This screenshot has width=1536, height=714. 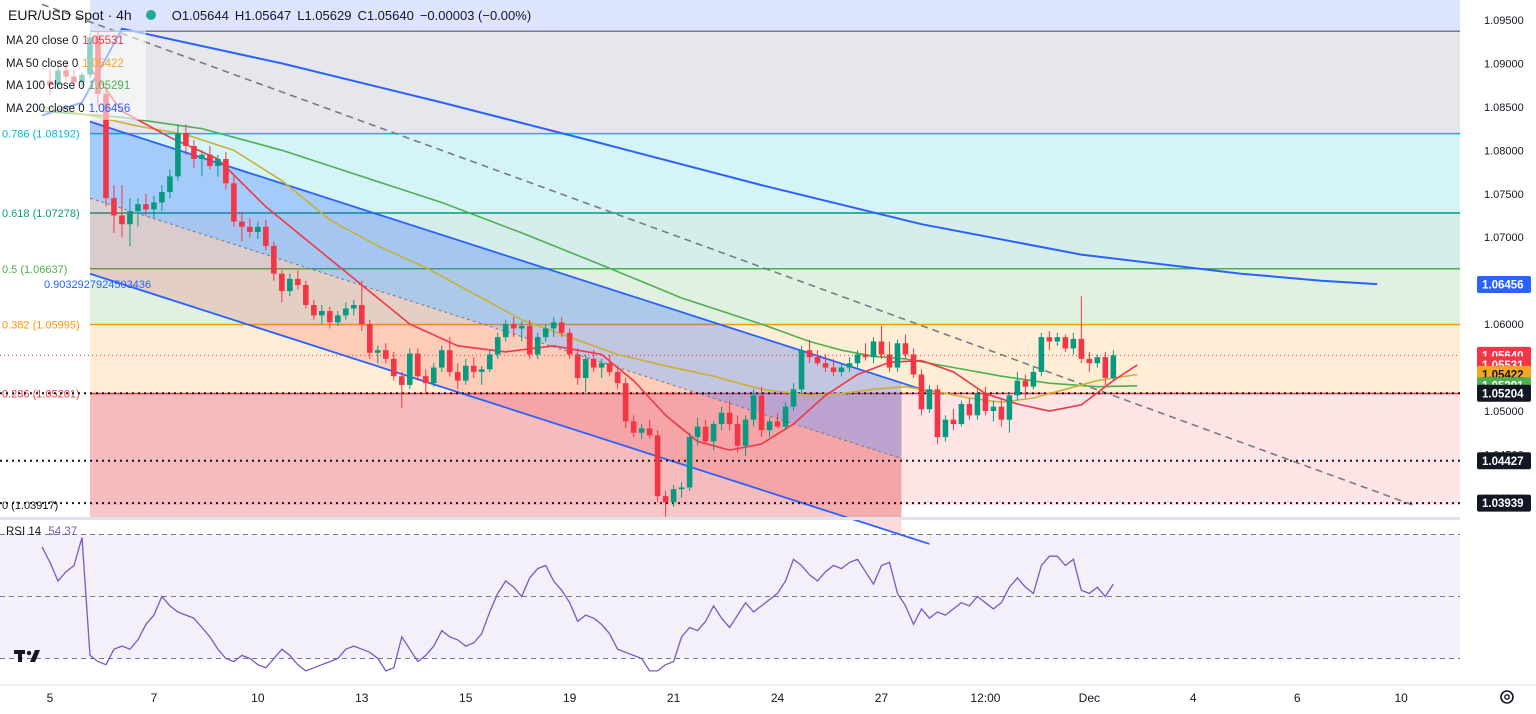 What do you see at coordinates (1089, 698) in the screenshot?
I see `time-tick-label: Dec` at bounding box center [1089, 698].